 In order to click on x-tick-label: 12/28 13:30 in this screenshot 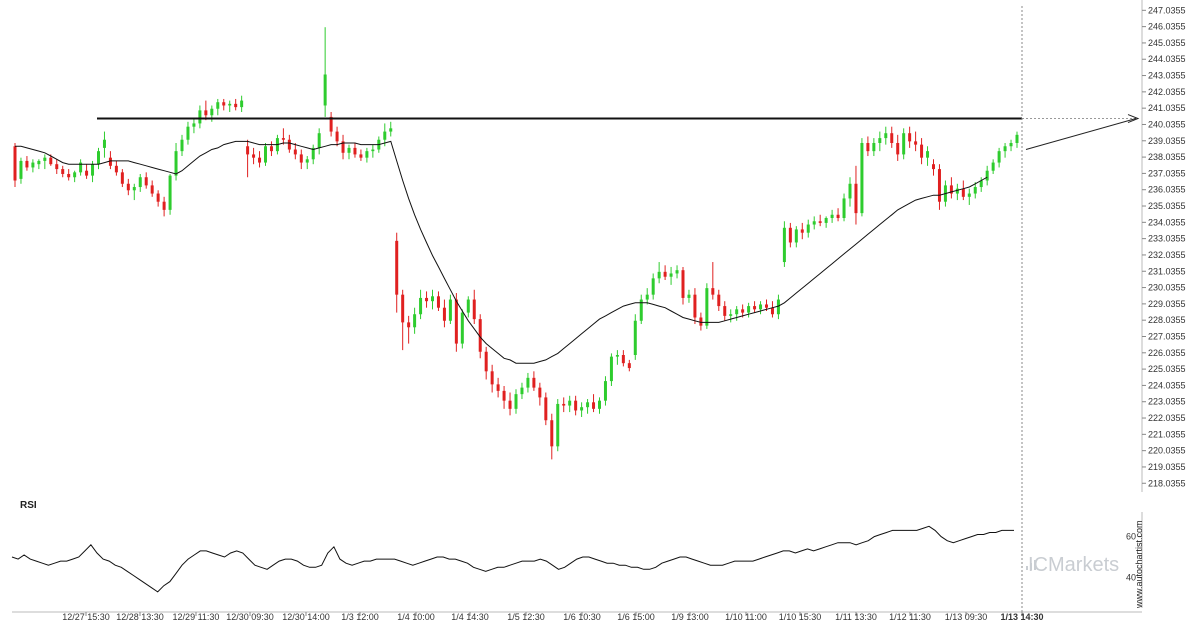, I will do `click(140, 617)`.